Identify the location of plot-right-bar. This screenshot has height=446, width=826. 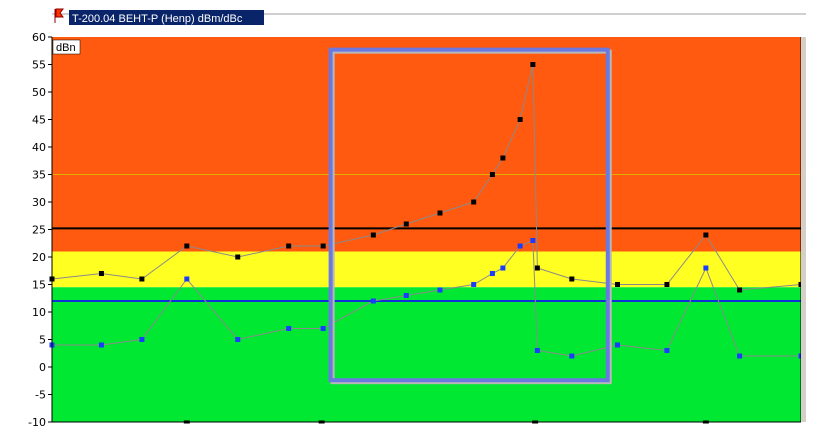
(803, 229).